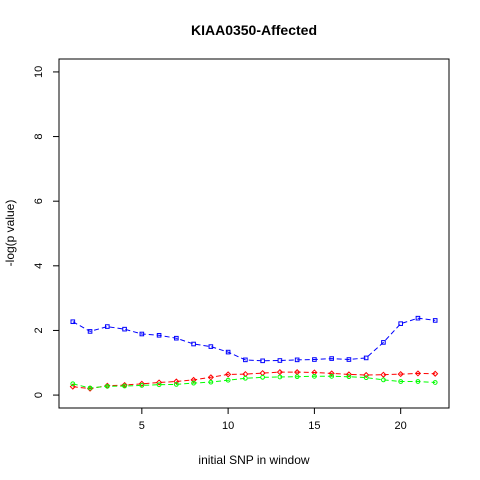  I want to click on y-axis-label: -log(p value), so click(10, 233).